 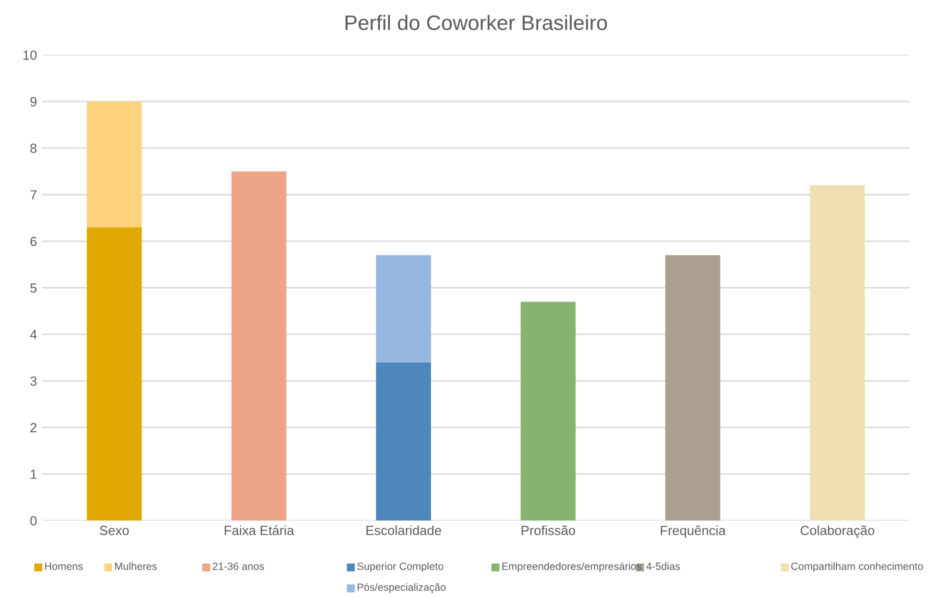 What do you see at coordinates (114, 531) in the screenshot?
I see `x-tick-label: Sexo` at bounding box center [114, 531].